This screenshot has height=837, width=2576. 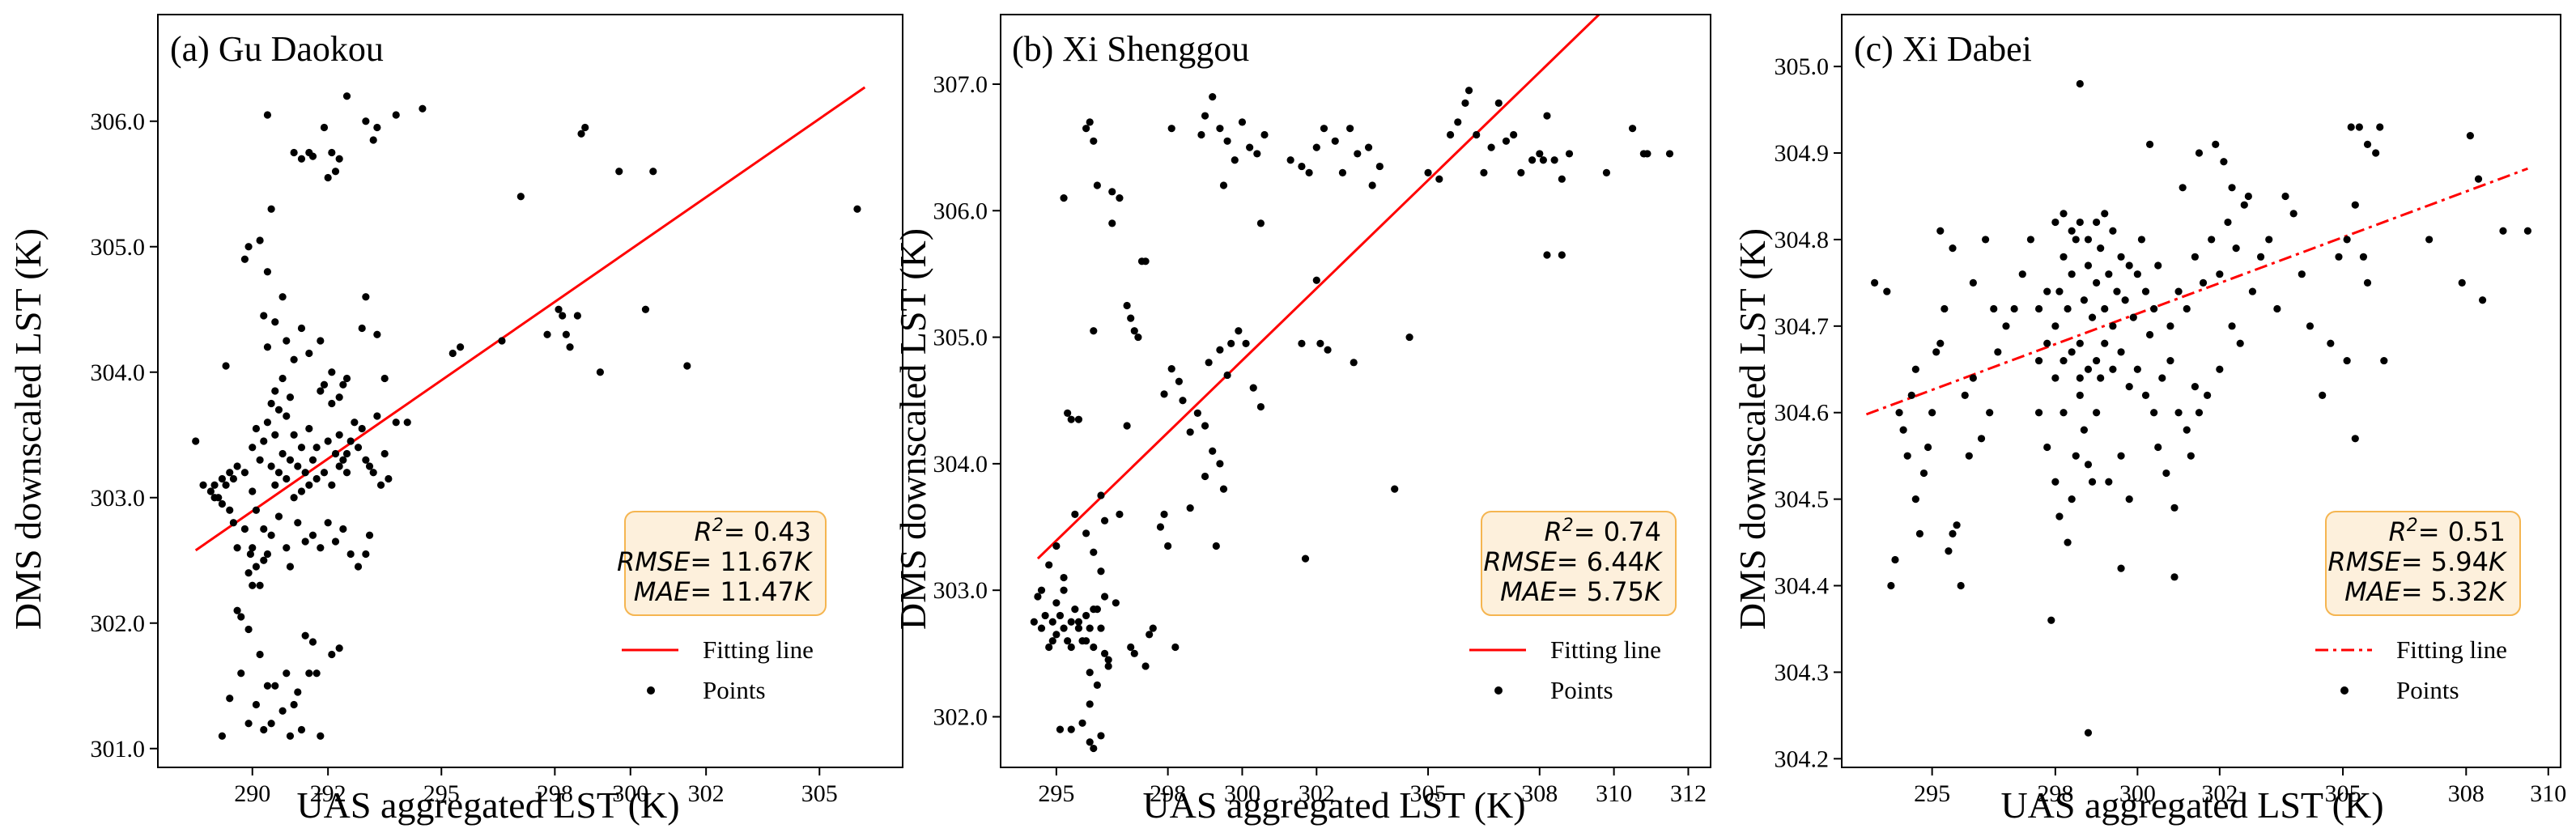 What do you see at coordinates (1802, 413) in the screenshot?
I see `y-tick-label: 304.6` at bounding box center [1802, 413].